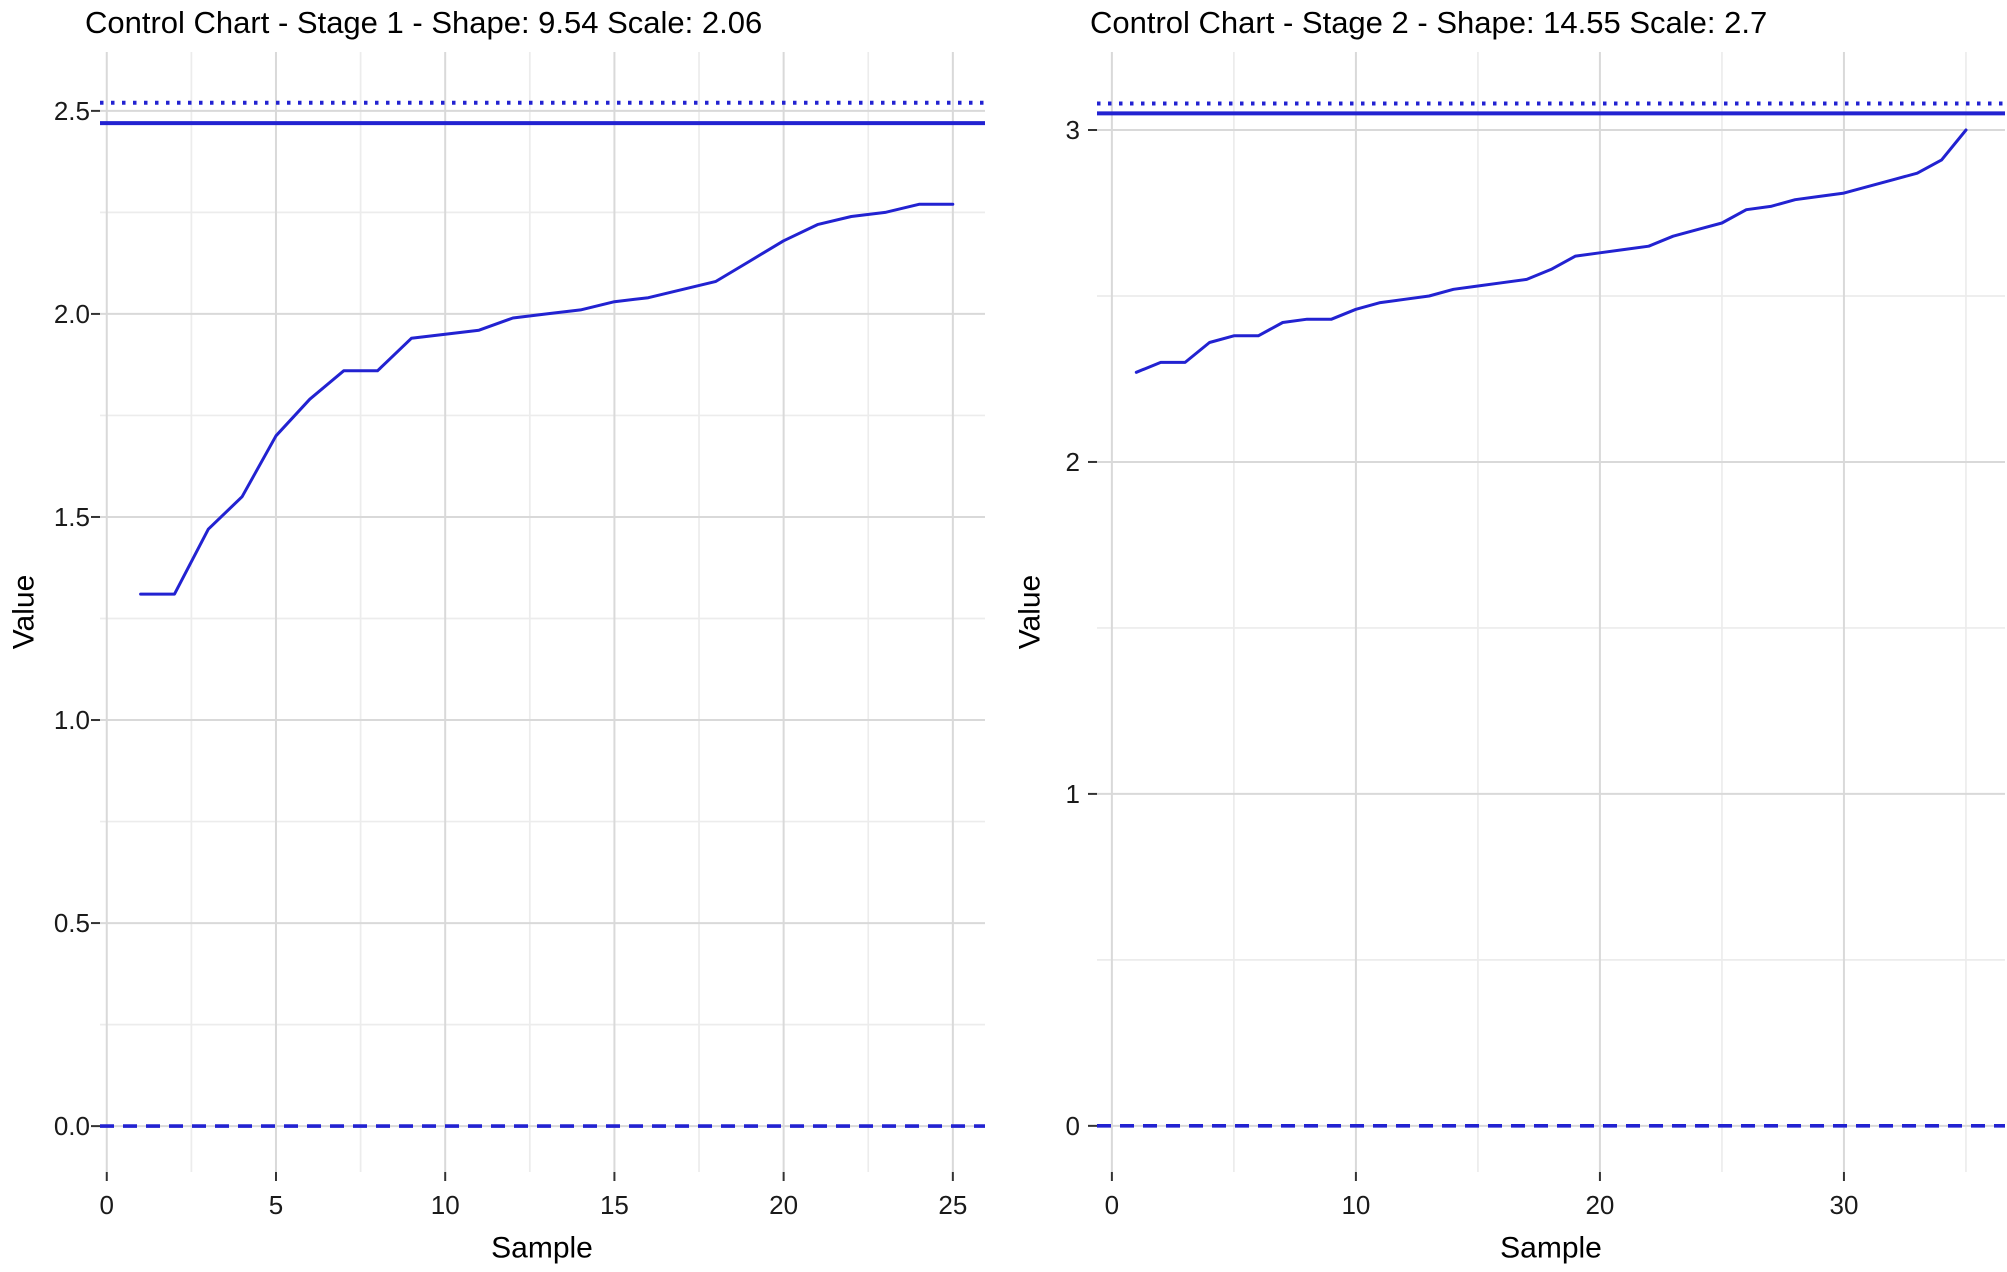 The image size is (2007, 1272). Describe the element at coordinates (1073, 130) in the screenshot. I see `y-tick-label: 3` at that location.